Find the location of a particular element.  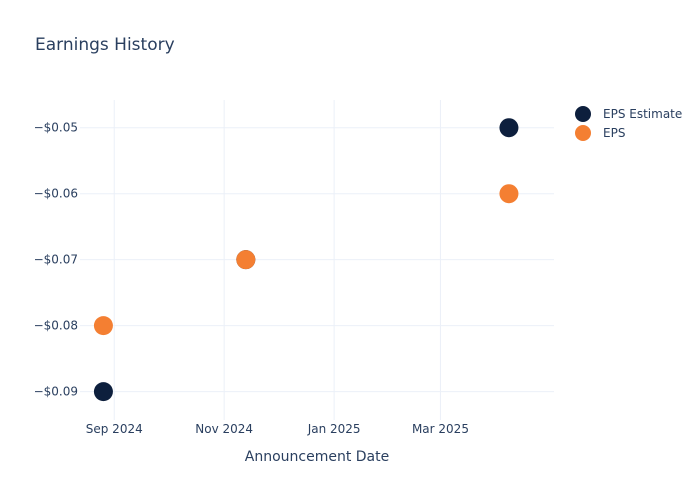

y-axis-ticks: −$0.05 −$0.06 −$0.07 −$0.08 −$0.09 is located at coordinates (56, 260).